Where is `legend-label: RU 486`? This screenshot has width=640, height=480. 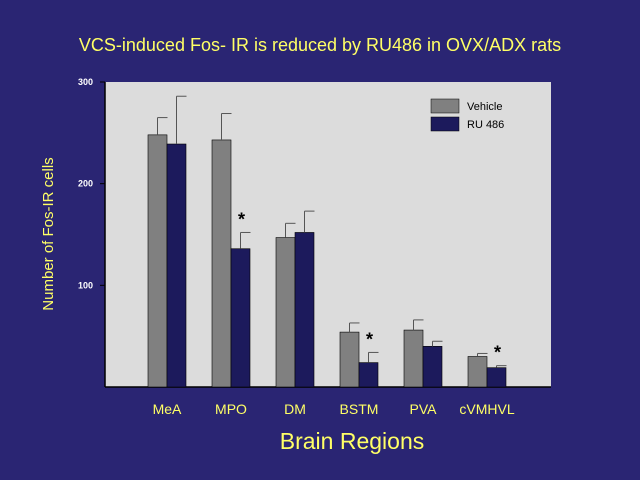 legend-label: RU 486 is located at coordinates (485, 125).